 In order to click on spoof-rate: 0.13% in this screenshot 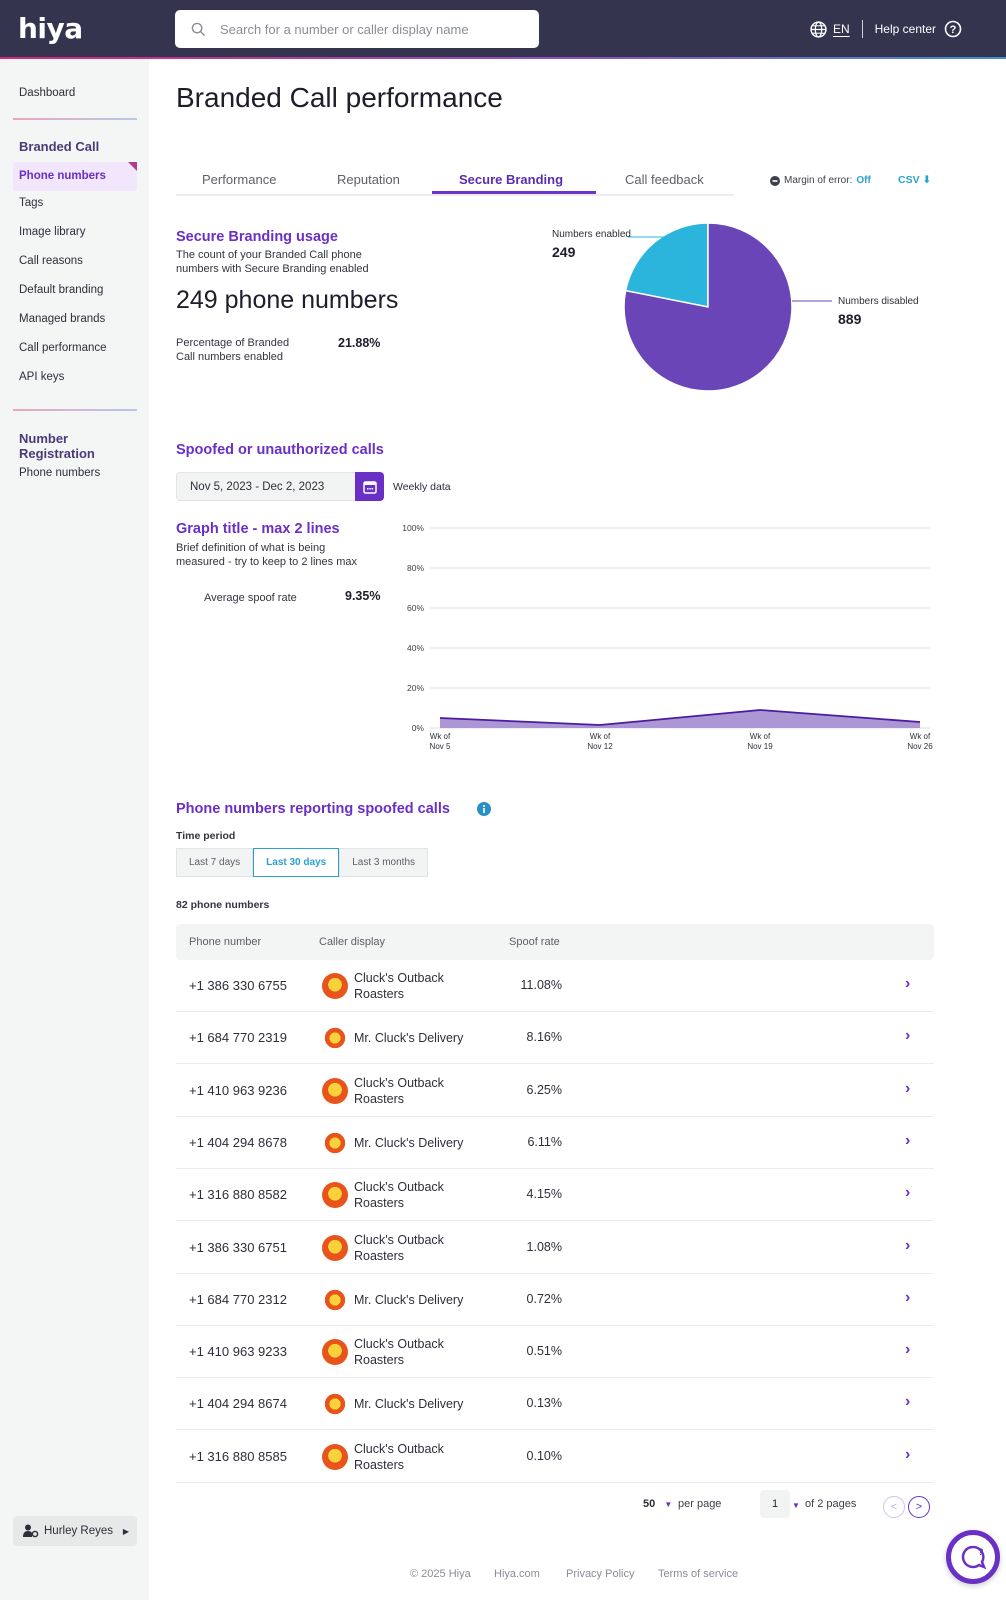, I will do `click(544, 1403)`.